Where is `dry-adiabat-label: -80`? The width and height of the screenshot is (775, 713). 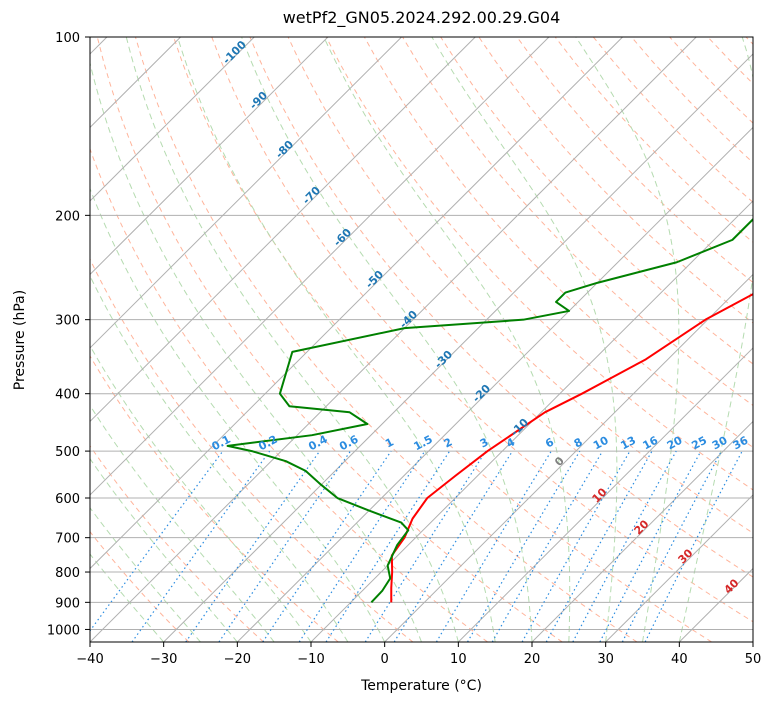
dry-adiabat-label: -80 is located at coordinates (284, 149).